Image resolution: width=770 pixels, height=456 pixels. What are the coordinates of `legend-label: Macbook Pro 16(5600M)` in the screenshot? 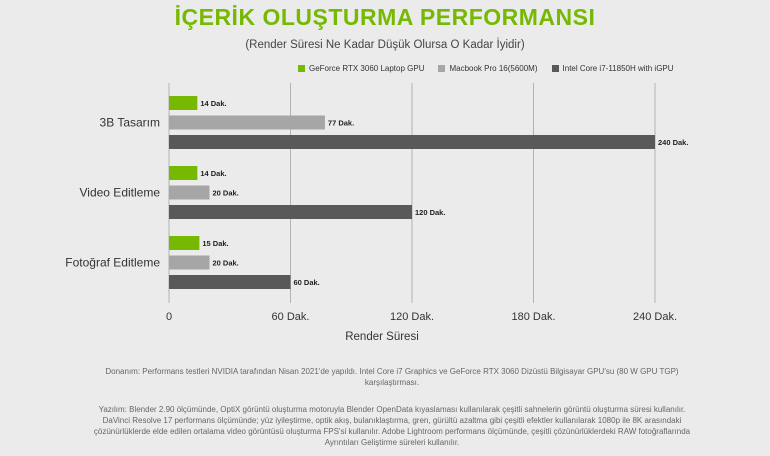 It's located at (493, 68).